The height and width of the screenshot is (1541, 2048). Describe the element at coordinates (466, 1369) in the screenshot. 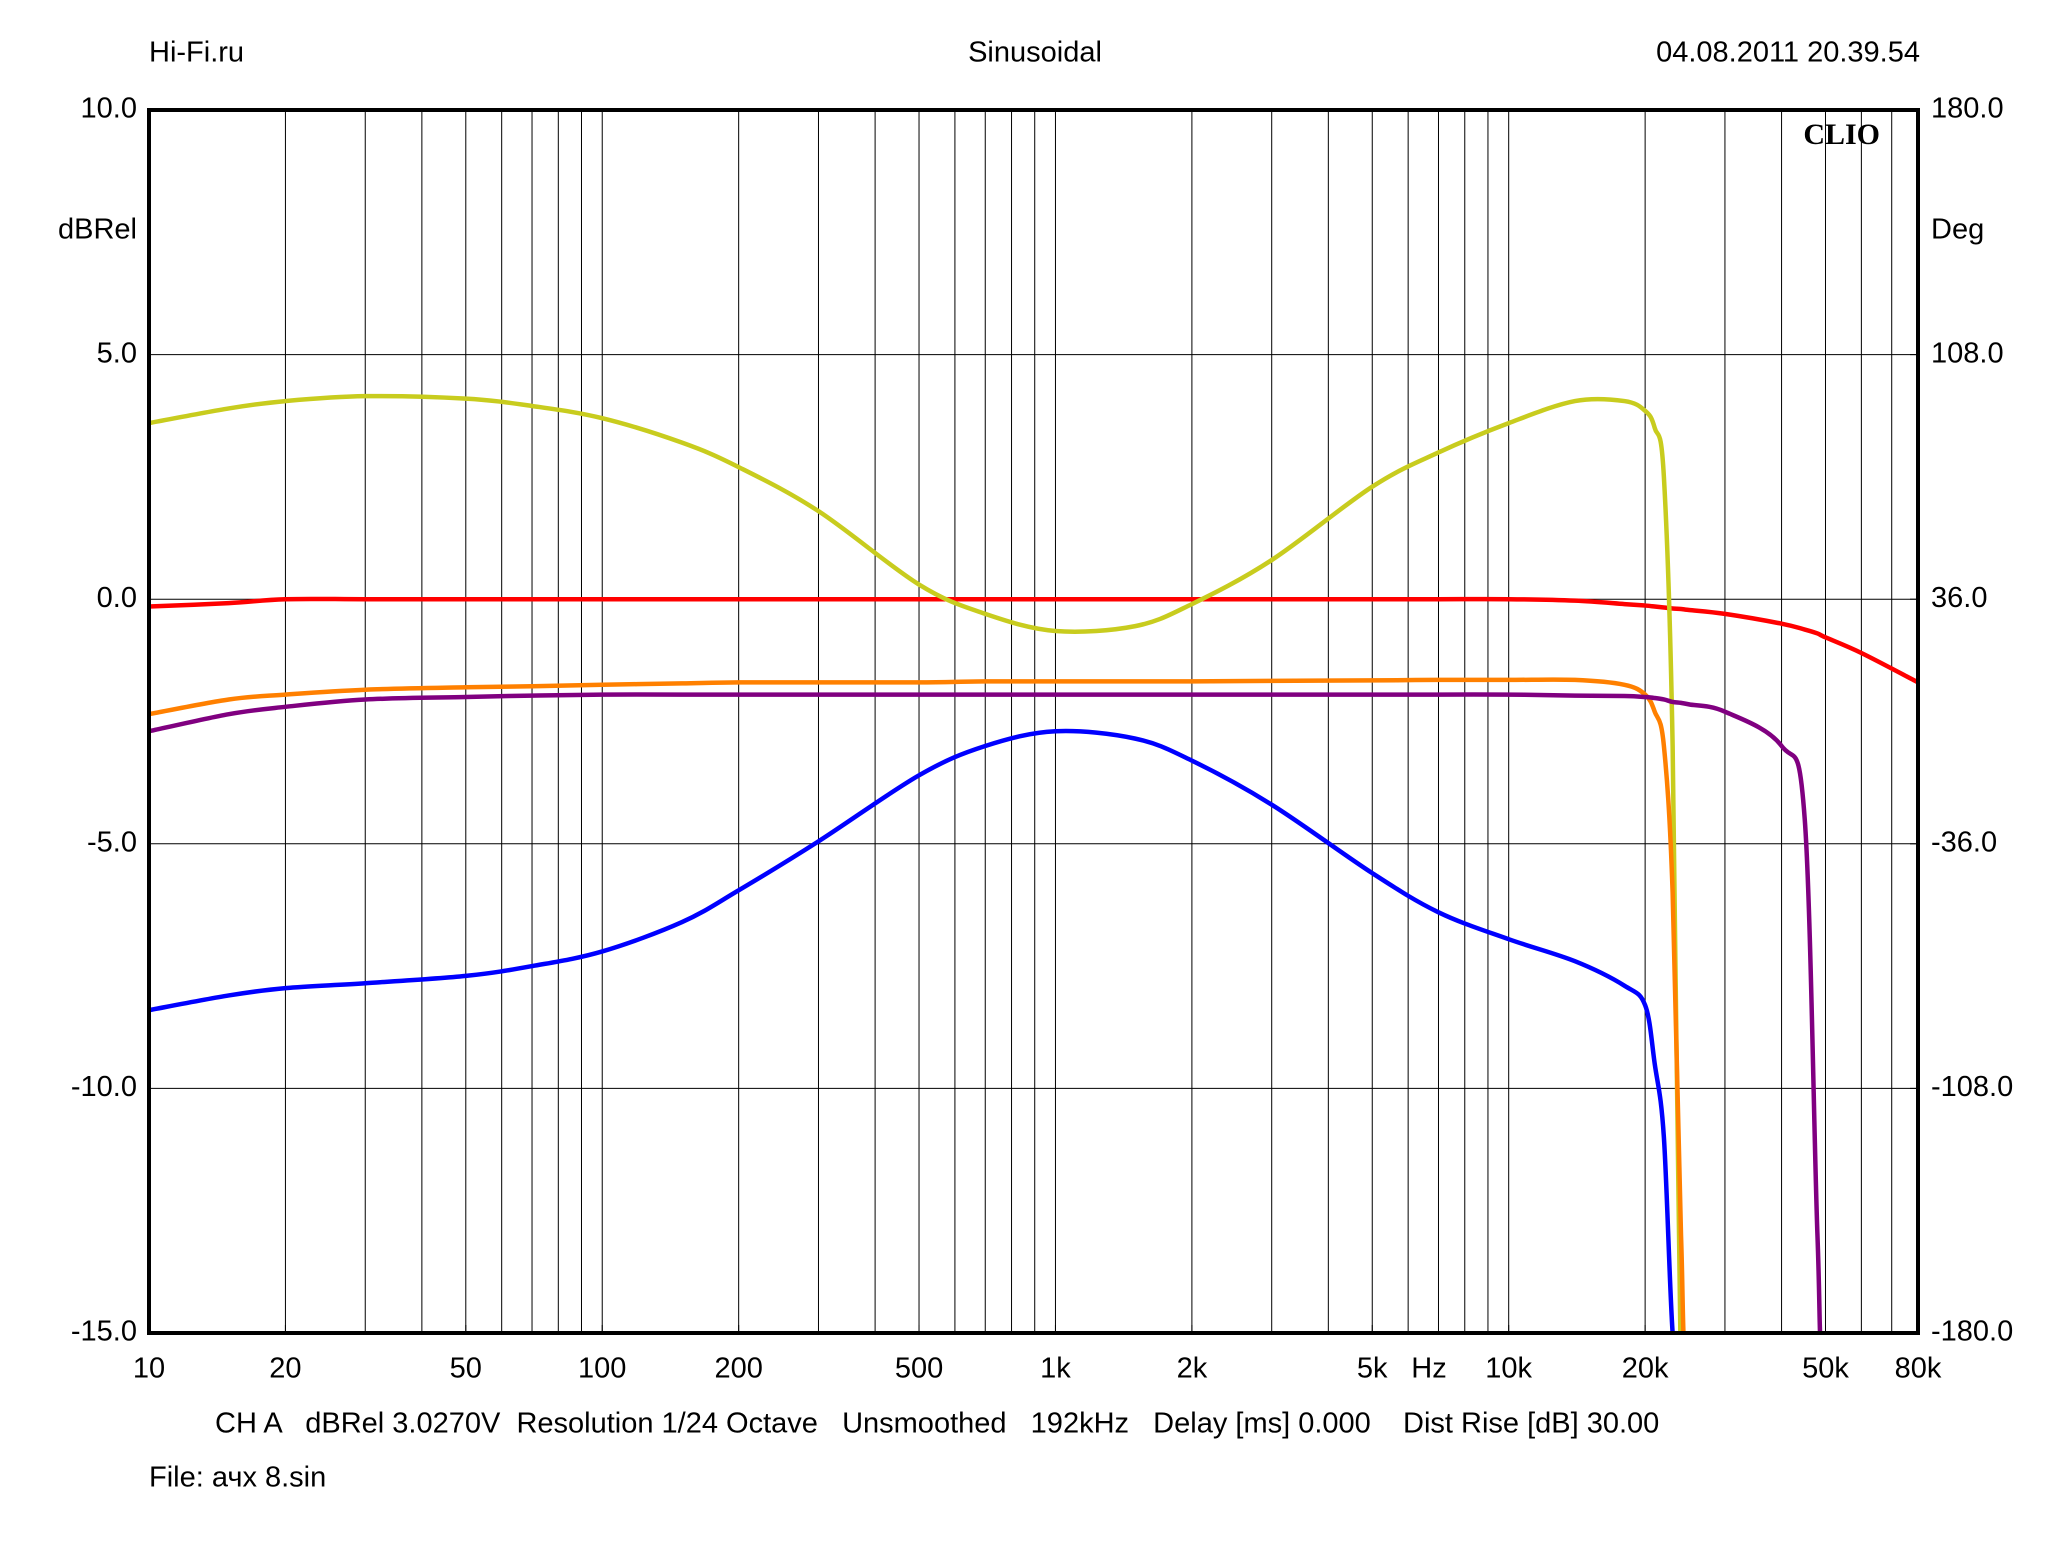

I see `x-tick-label: 50` at that location.